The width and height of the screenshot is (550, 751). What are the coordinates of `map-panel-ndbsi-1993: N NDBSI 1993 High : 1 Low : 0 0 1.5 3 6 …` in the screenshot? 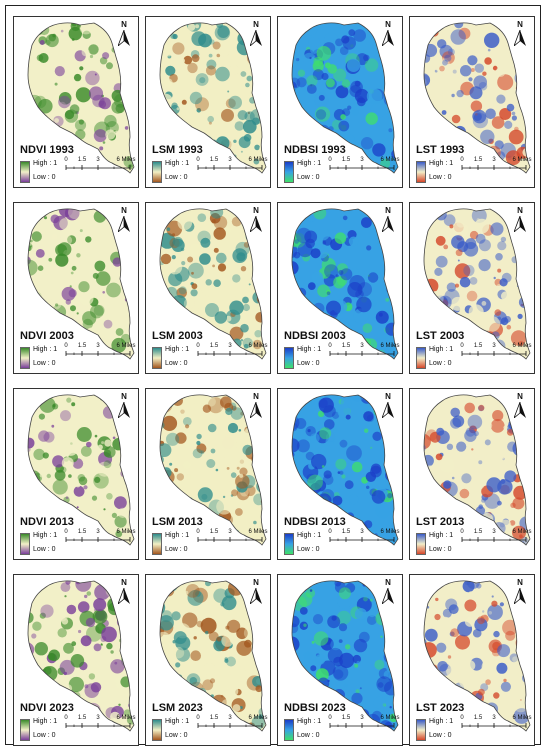 It's located at (340, 102).